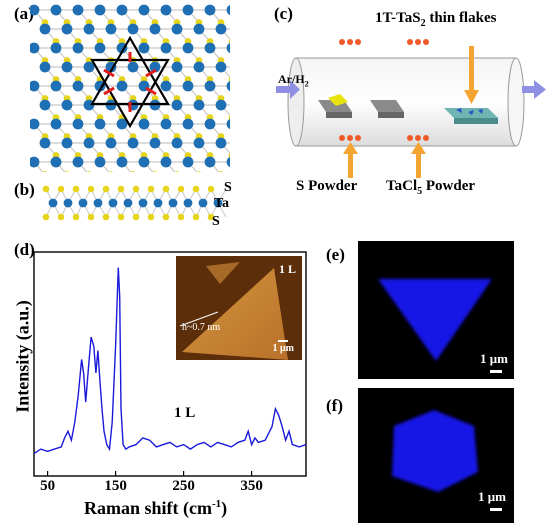  What do you see at coordinates (335, 254) in the screenshot?
I see `panel-label-e: (e)` at bounding box center [335, 254].